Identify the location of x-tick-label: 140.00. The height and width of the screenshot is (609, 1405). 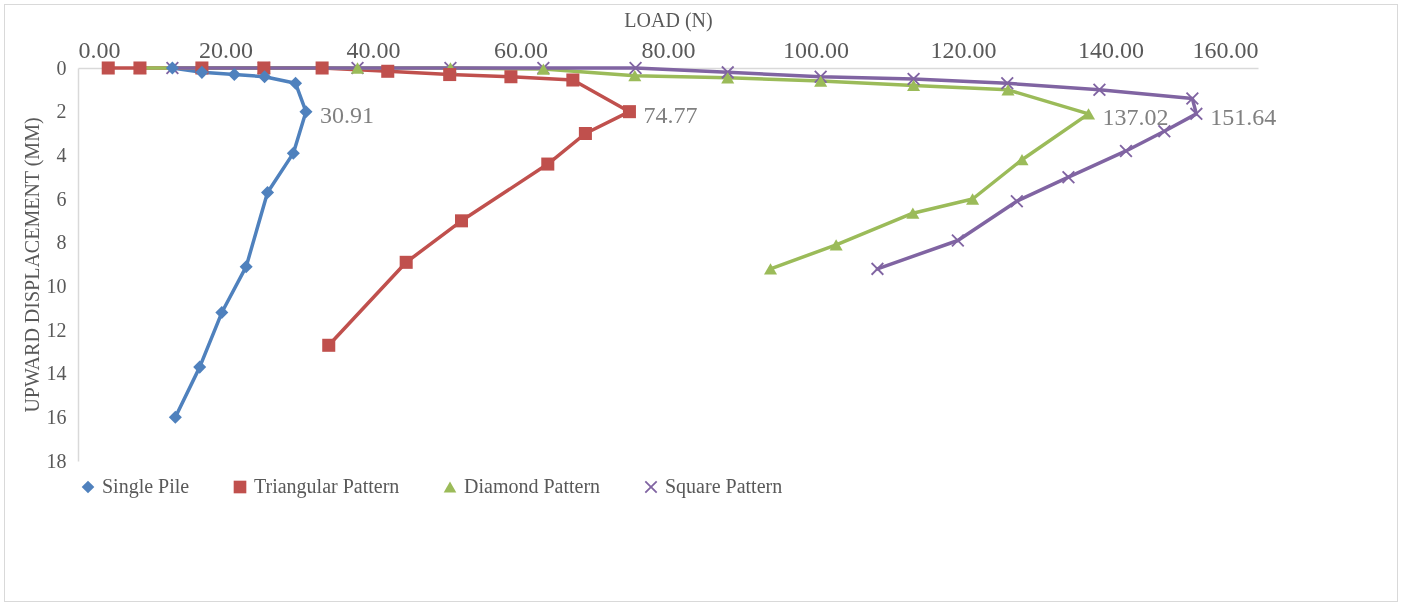
(1111, 49).